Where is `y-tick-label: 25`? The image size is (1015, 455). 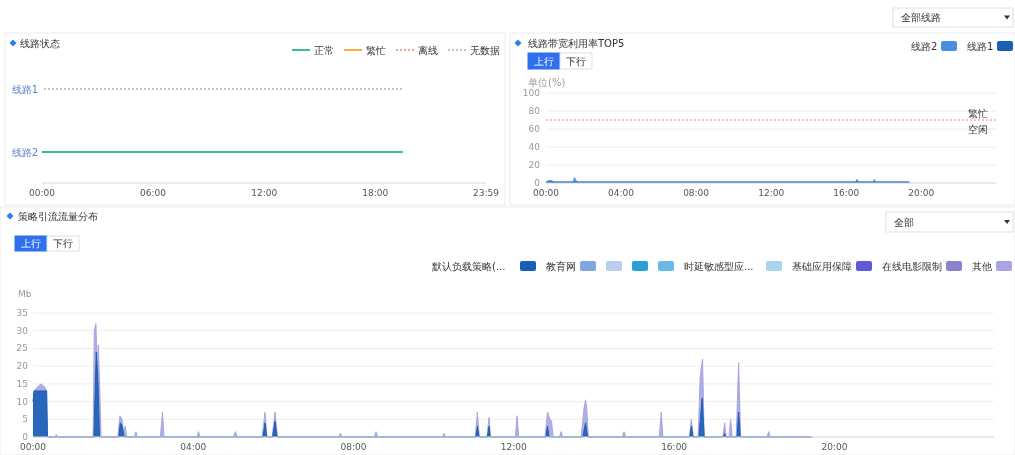 y-tick-label: 25 is located at coordinates (22, 348).